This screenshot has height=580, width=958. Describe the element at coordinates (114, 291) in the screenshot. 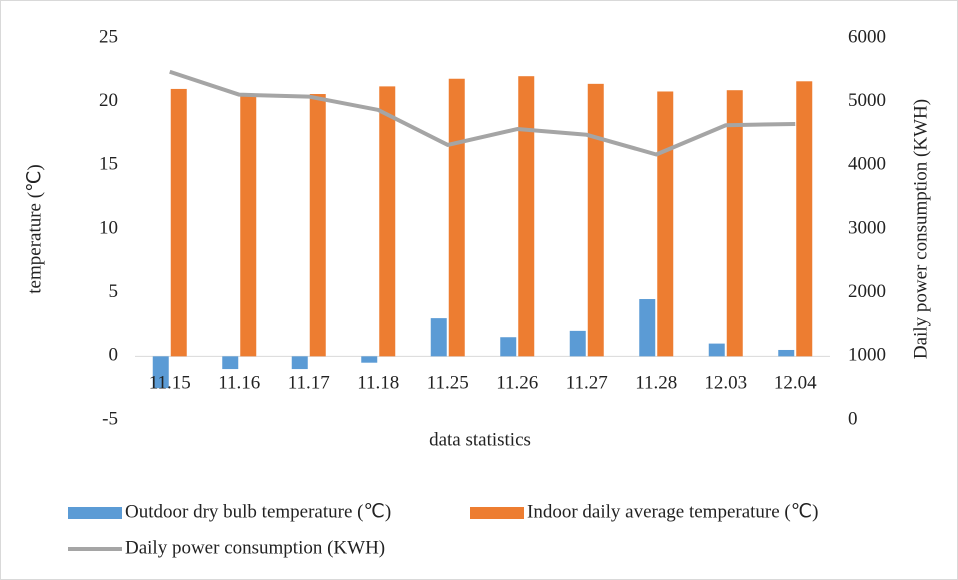

I see `y-tick-label: 5` at that location.